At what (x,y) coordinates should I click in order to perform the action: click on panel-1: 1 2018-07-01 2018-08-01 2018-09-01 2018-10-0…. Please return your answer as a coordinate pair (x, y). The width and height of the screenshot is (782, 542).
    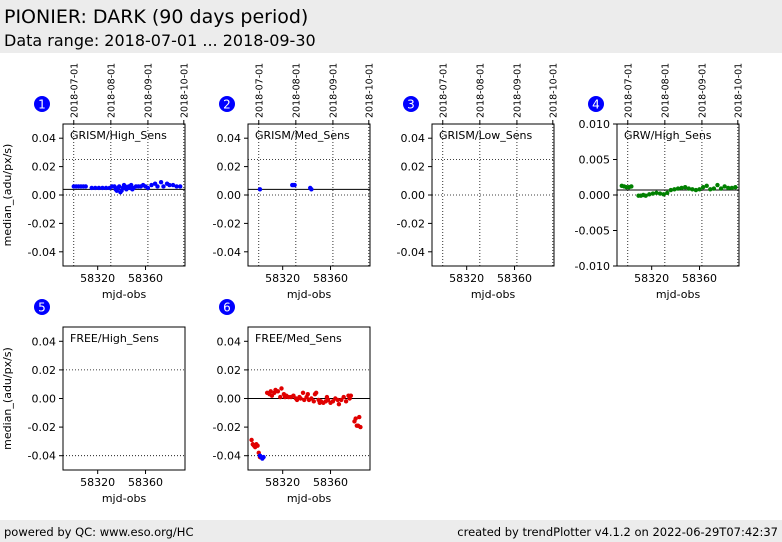
    Looking at the image, I should click on (95, 182).